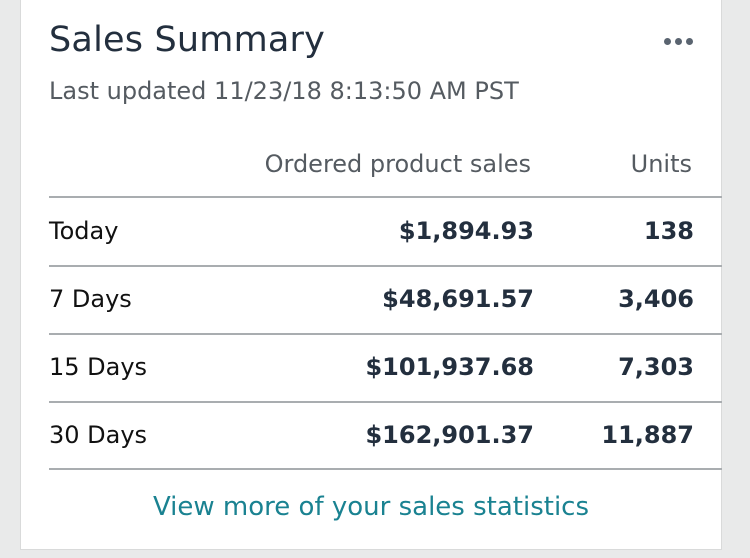 This screenshot has height=558, width=750. I want to click on card-title: Sales Summary, so click(187, 40).